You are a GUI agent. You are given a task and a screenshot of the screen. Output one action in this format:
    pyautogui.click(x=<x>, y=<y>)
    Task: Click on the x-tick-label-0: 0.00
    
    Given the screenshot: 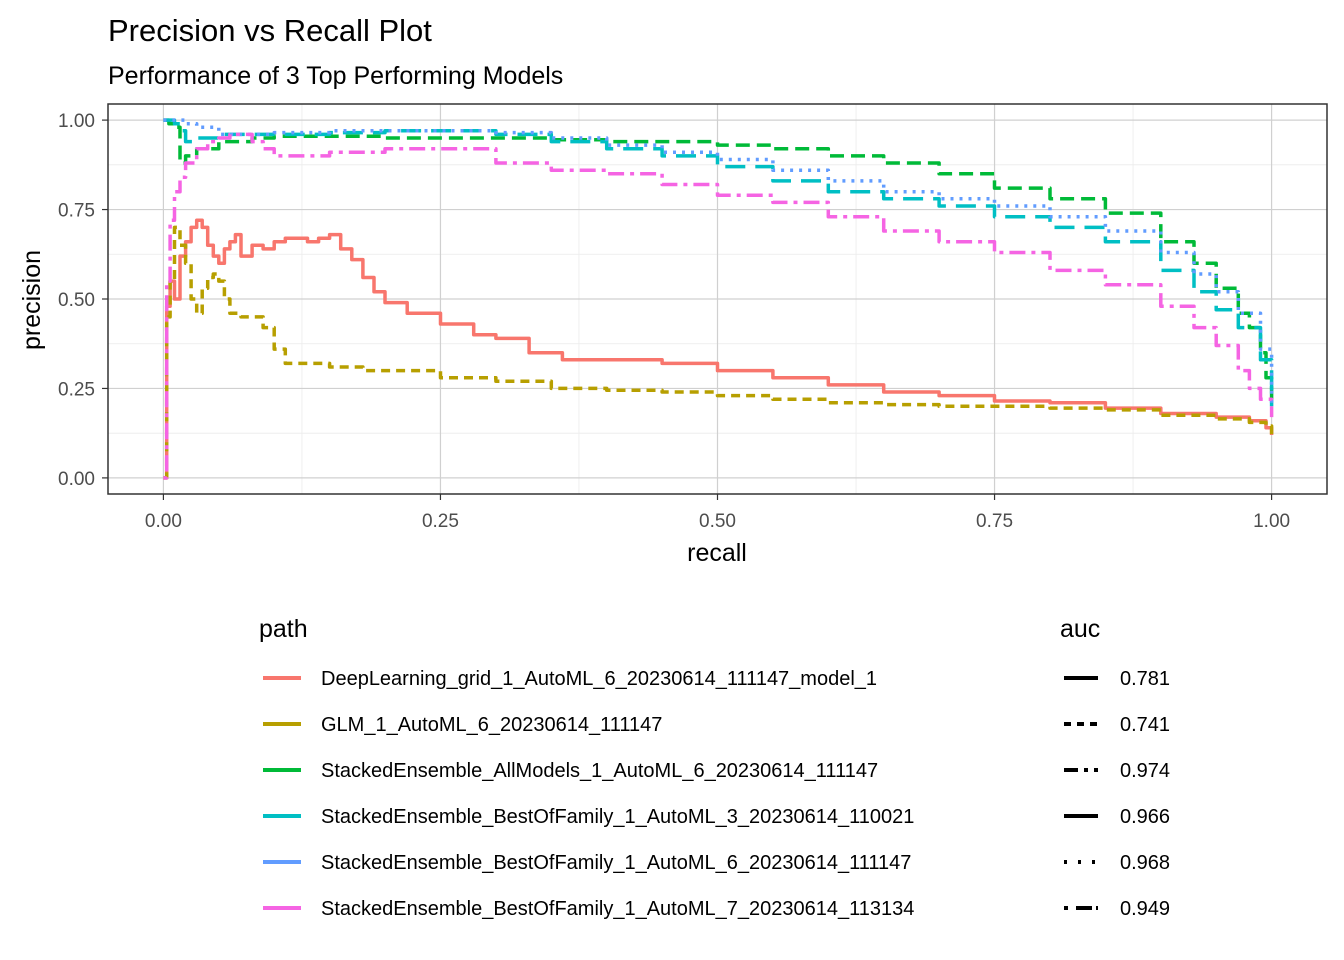 What is the action you would take?
    pyautogui.click(x=163, y=521)
    